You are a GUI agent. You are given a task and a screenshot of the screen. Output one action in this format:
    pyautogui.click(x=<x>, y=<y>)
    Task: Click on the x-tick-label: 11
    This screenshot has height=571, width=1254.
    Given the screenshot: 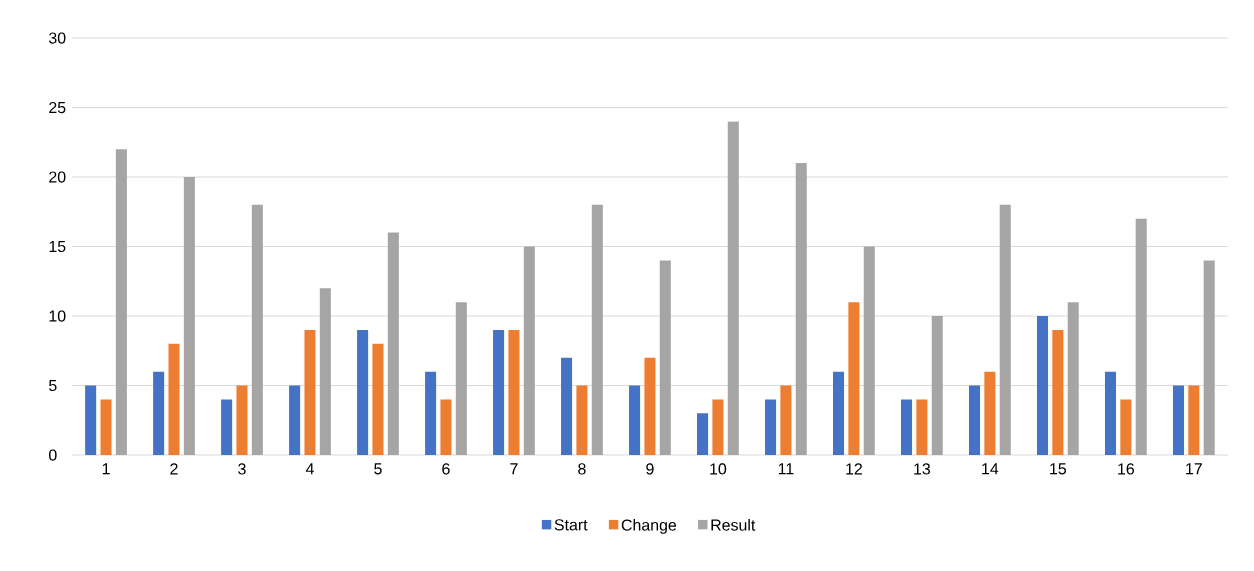 What is the action you would take?
    pyautogui.click(x=786, y=469)
    